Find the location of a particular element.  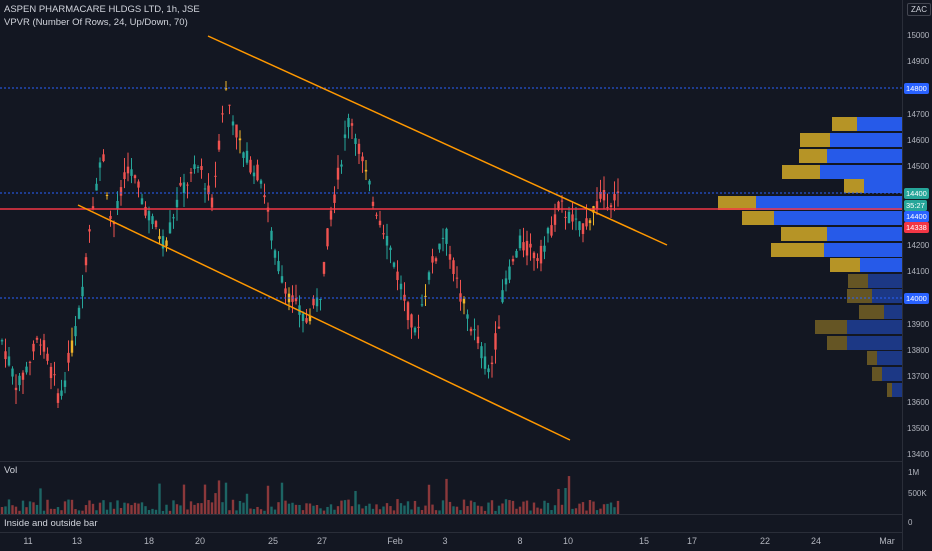

time-tick: 20 is located at coordinates (200, 541).